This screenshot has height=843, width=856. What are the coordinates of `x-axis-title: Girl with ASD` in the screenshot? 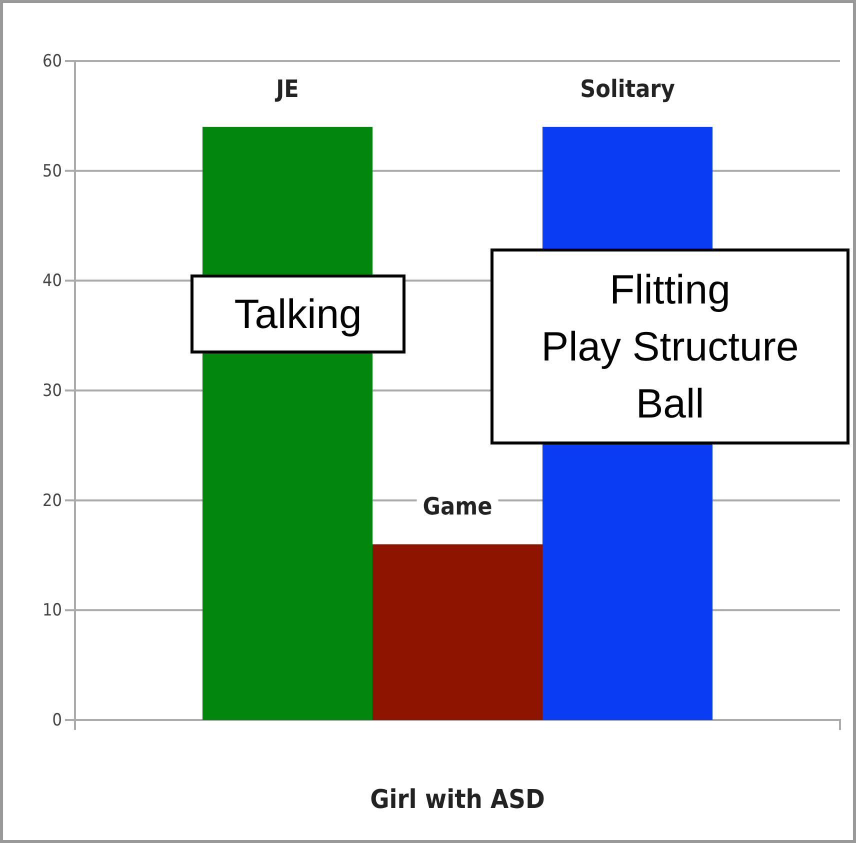 It's located at (457, 800).